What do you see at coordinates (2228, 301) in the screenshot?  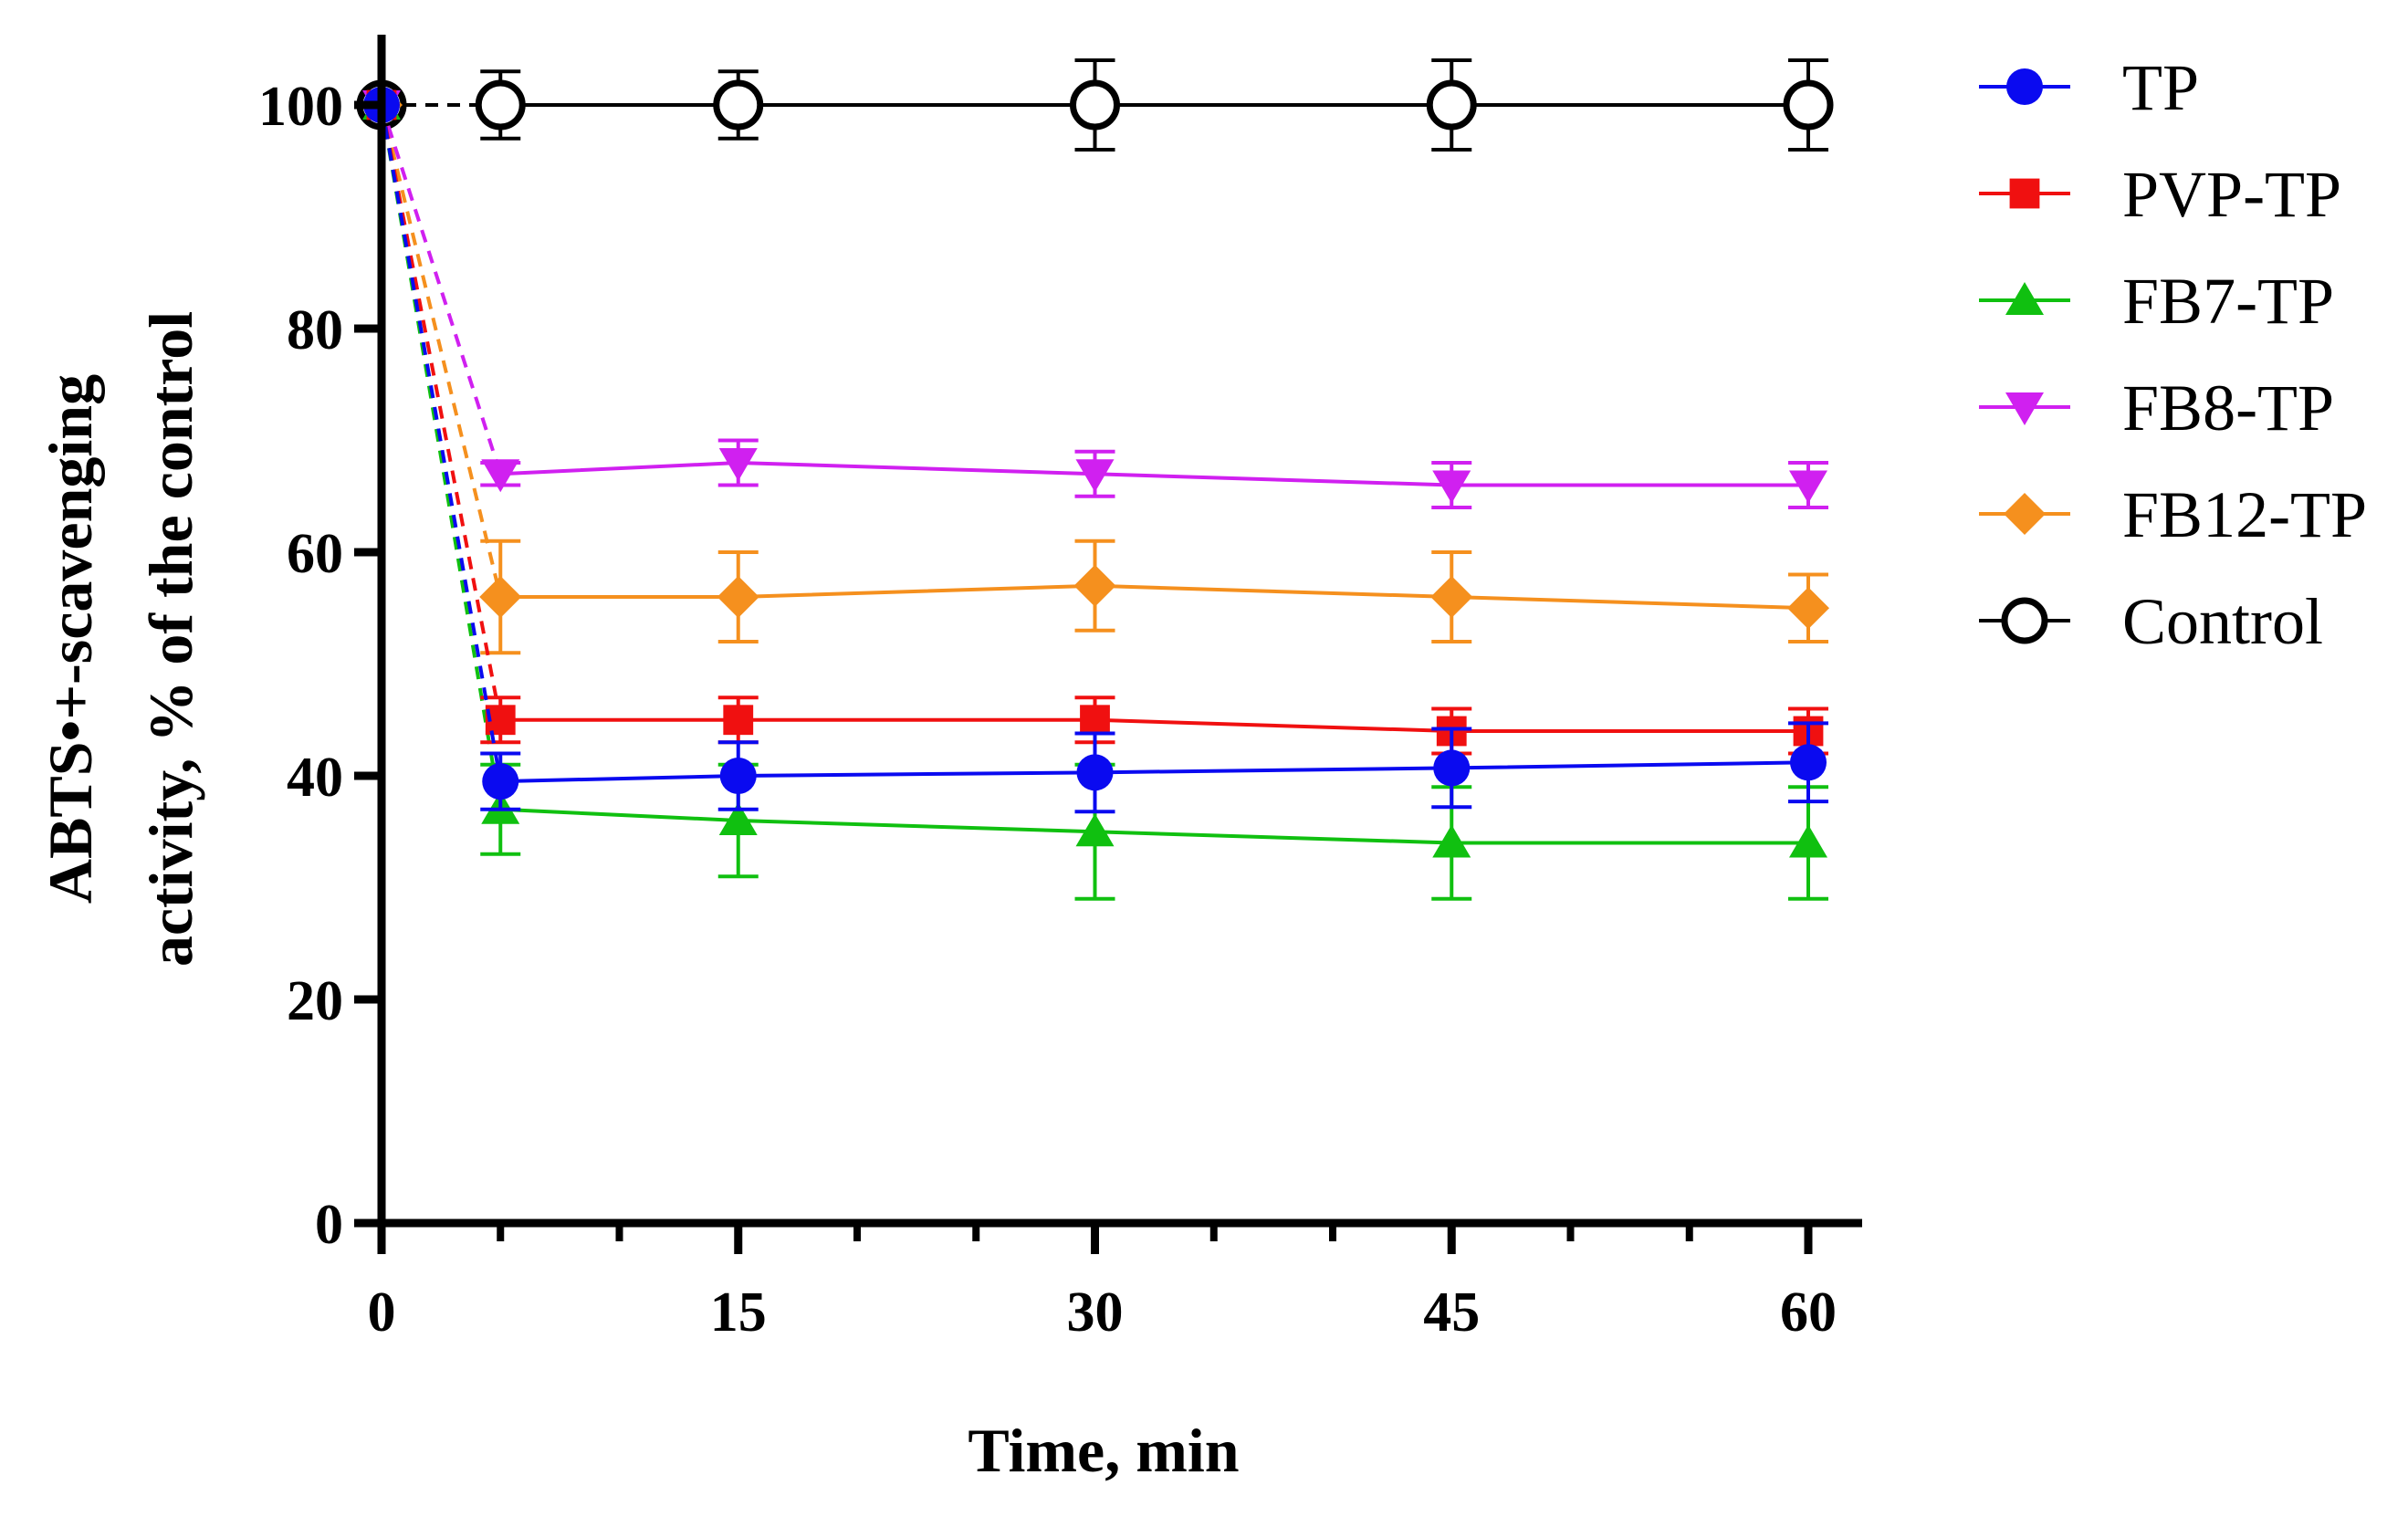 I see `legend-label: FB7-TP` at bounding box center [2228, 301].